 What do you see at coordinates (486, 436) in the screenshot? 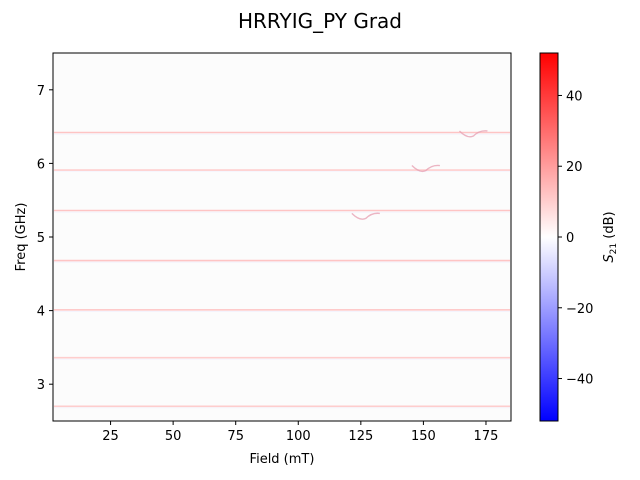
I see `x-tick-label: 175` at bounding box center [486, 436].